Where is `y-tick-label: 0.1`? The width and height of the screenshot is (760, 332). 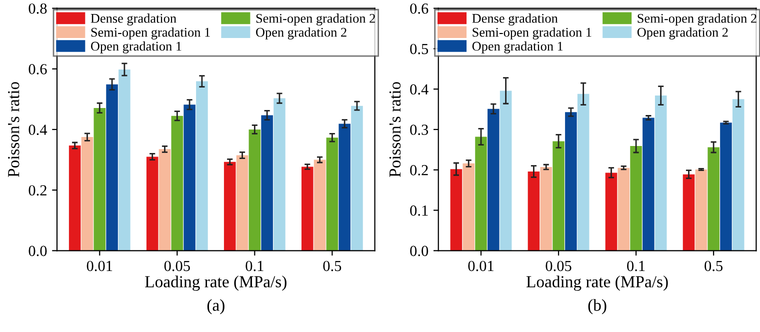
y-tick-label: 0.1 is located at coordinates (419, 210).